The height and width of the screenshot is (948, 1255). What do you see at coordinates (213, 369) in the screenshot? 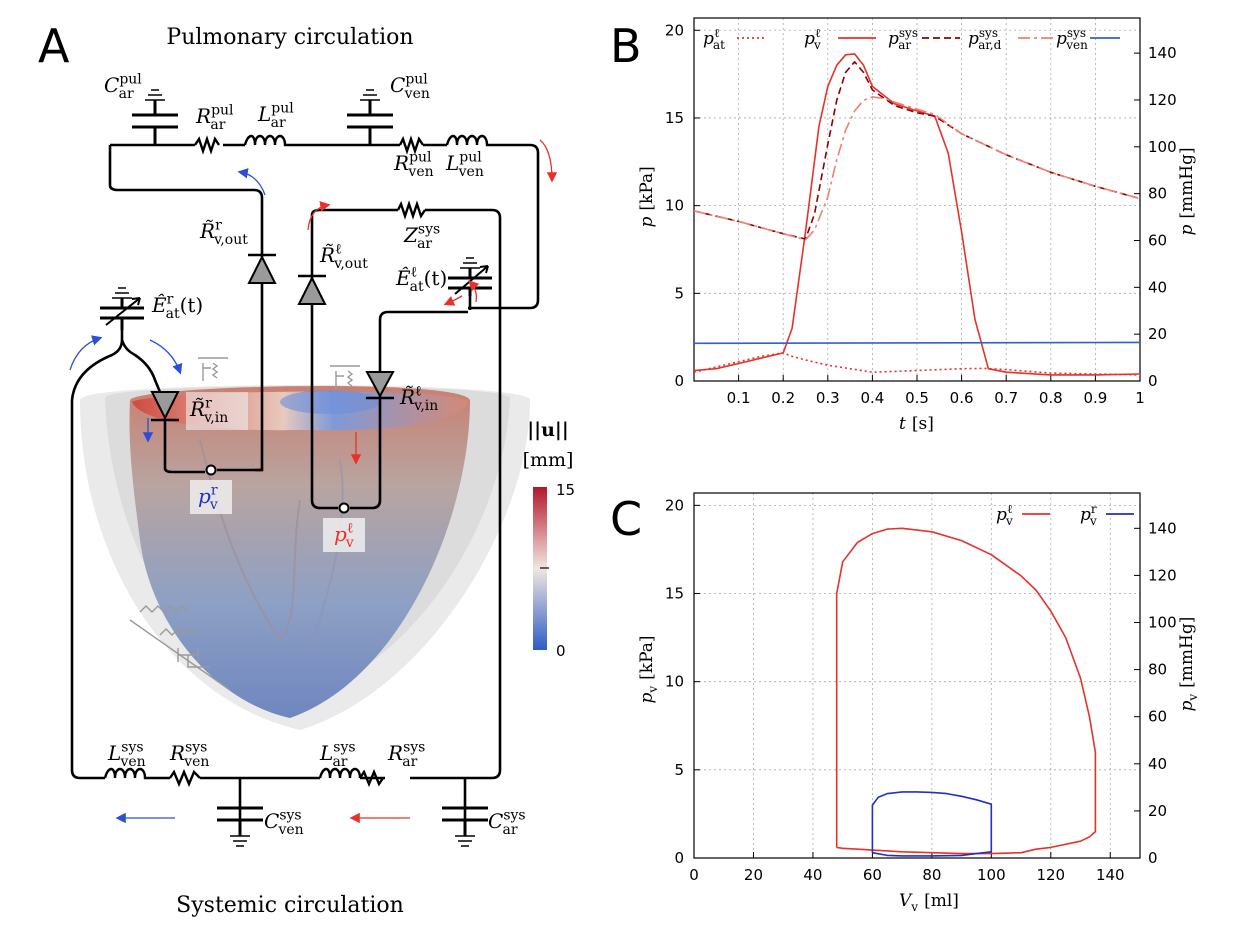
I see `spring-dashpot-top-left` at bounding box center [213, 369].